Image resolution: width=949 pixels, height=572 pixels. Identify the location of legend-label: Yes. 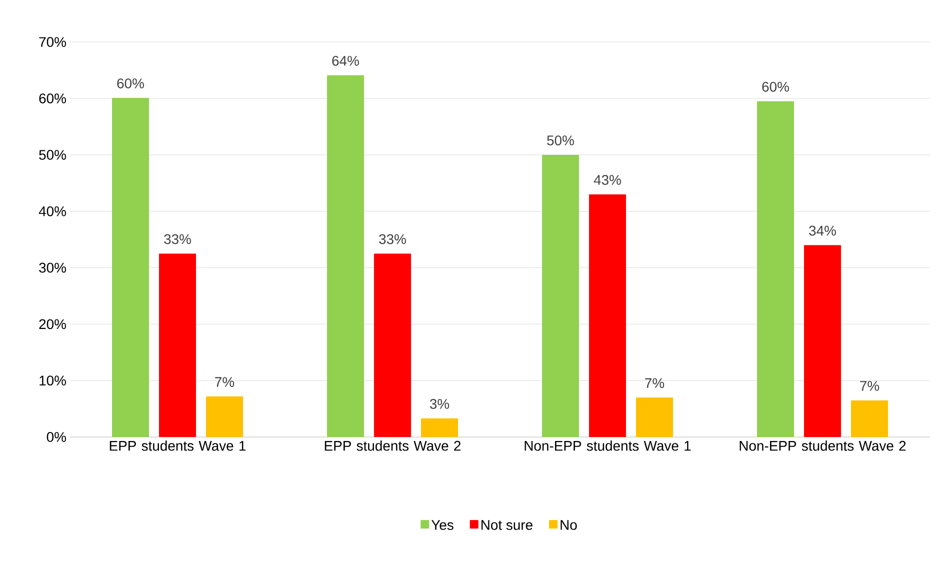
(442, 525).